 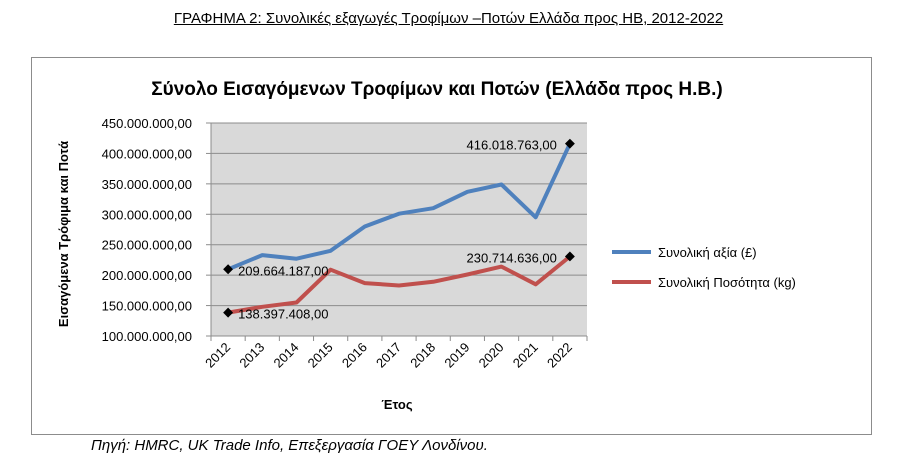 I want to click on y-axis-label: Εισαγόμενα Τρόφιμα και Ποτά, so click(x=63, y=234).